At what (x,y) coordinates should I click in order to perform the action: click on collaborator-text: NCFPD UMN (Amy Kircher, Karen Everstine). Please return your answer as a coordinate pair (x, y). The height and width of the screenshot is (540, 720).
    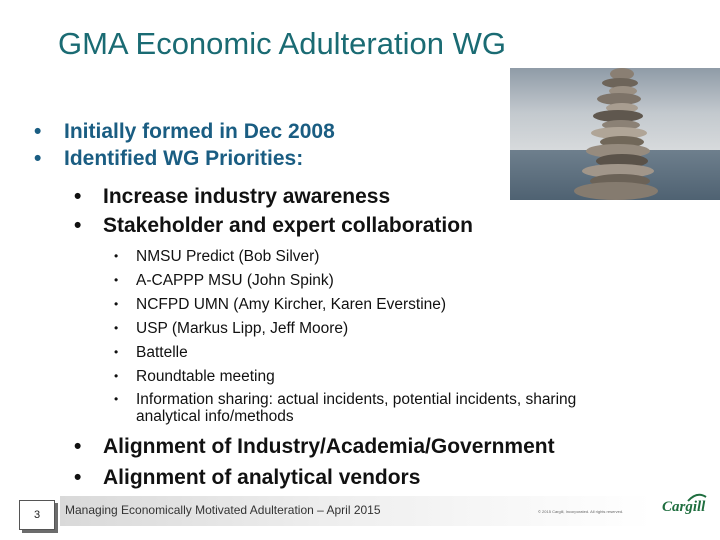
    Looking at the image, I should click on (291, 304).